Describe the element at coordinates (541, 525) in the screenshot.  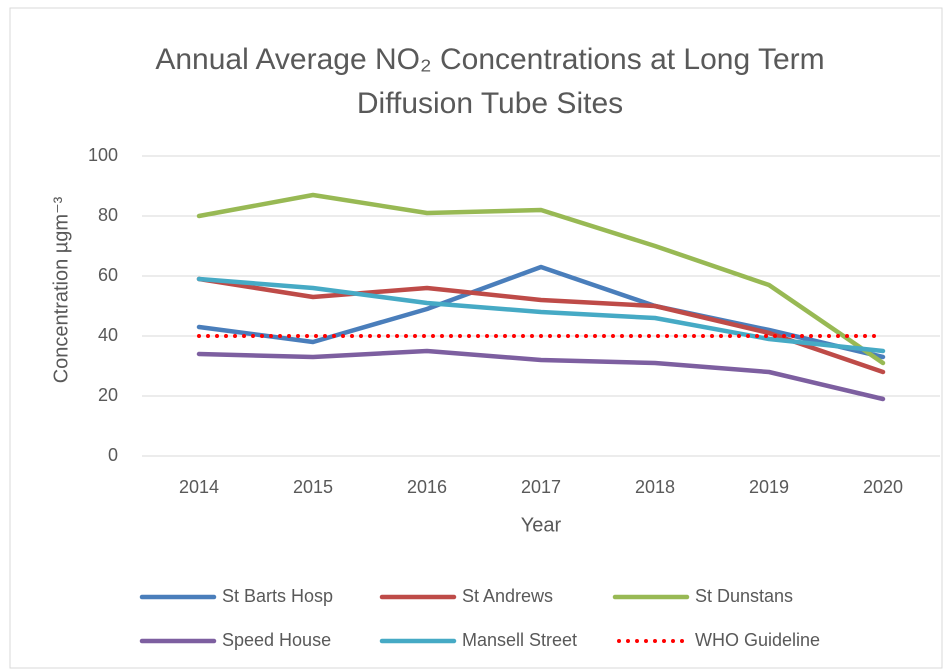
I see `x-axis-label: Year` at that location.